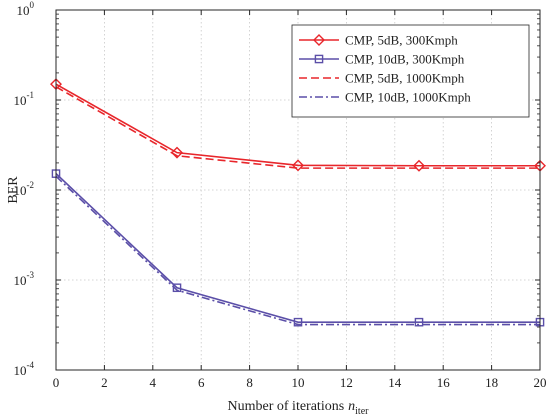  I want to click on x-tick-label: 2, so click(104, 382).